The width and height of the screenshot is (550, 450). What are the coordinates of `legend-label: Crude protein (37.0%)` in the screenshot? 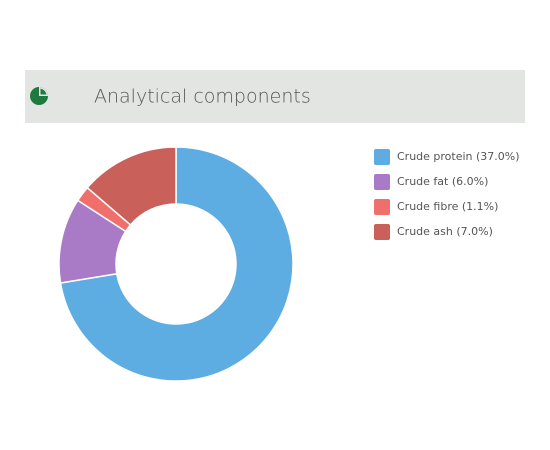 It's located at (458, 156).